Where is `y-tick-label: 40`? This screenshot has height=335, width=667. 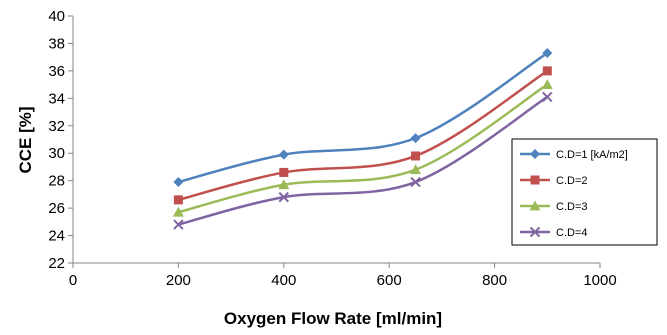 y-tick-label: 40 is located at coordinates (56, 16).